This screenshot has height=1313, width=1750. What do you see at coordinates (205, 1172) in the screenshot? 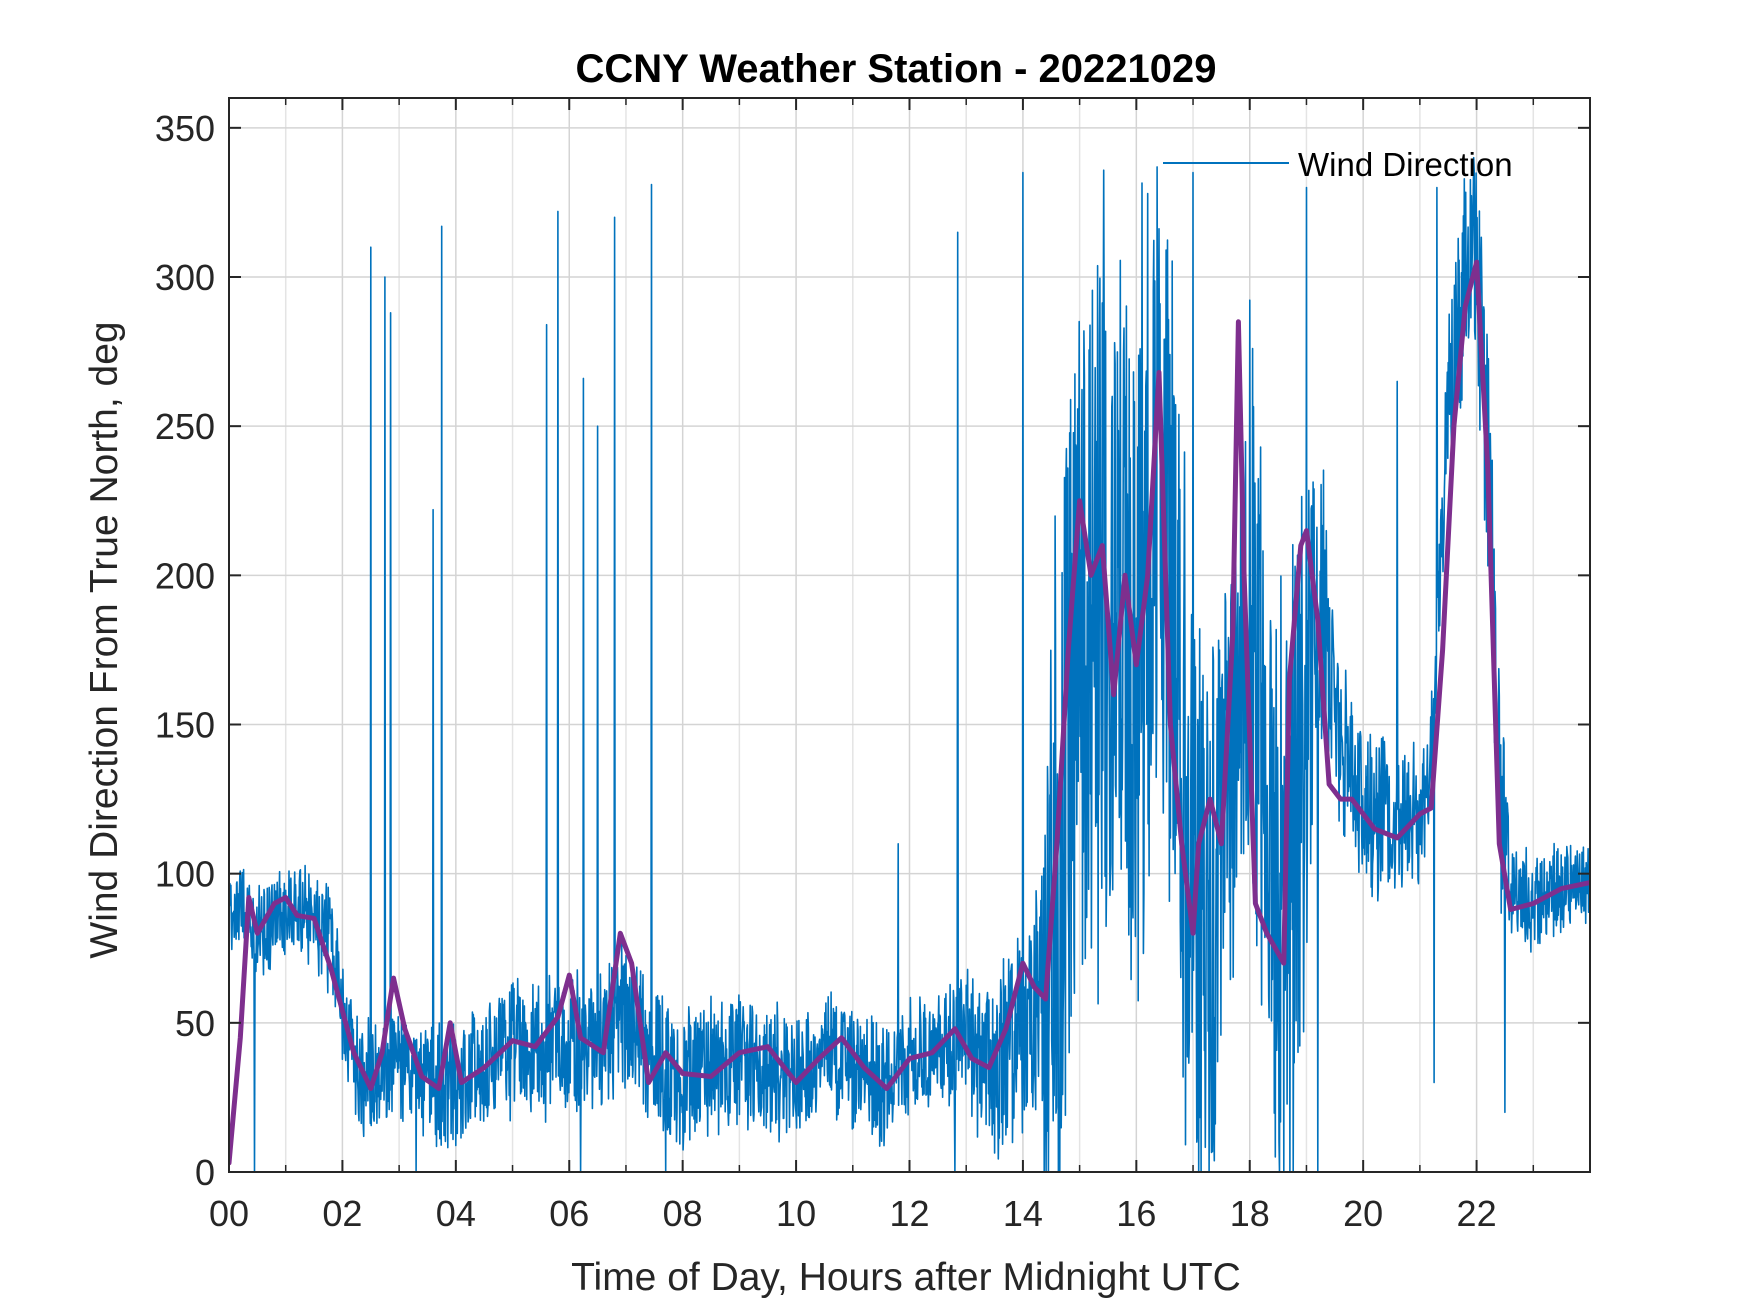
I see `y-tick-label: 0` at bounding box center [205, 1172].